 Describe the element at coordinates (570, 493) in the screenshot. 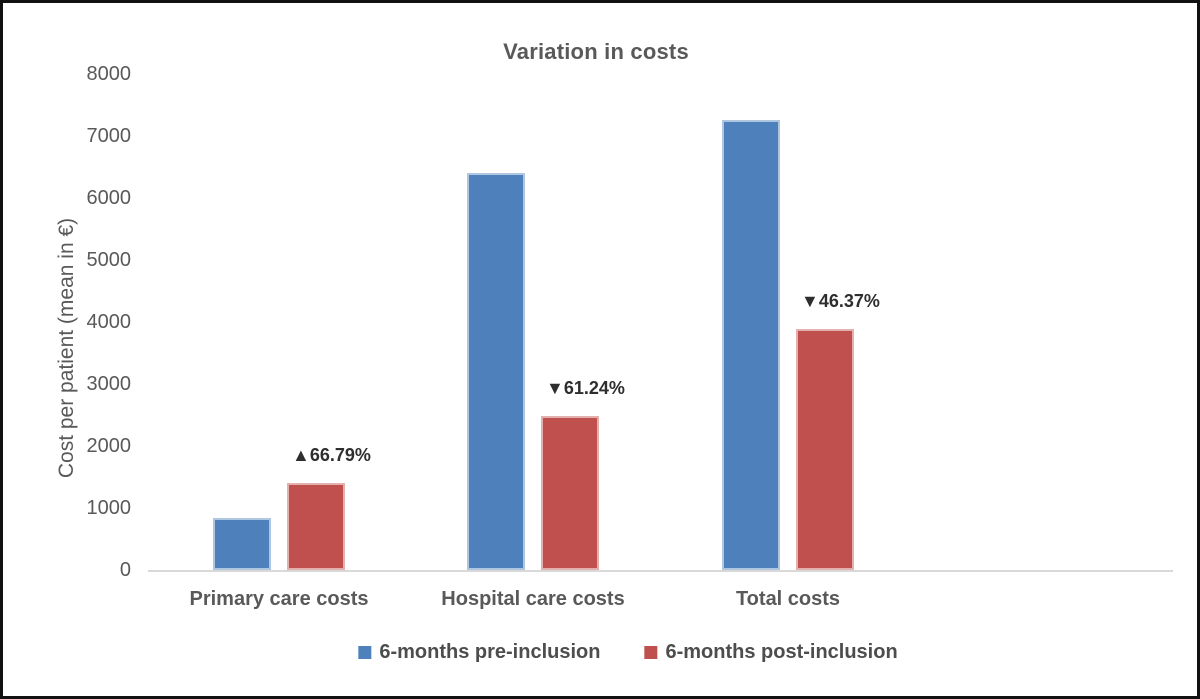

I see `bar-6-months-post-inclusion-hospital-care-costs` at that location.